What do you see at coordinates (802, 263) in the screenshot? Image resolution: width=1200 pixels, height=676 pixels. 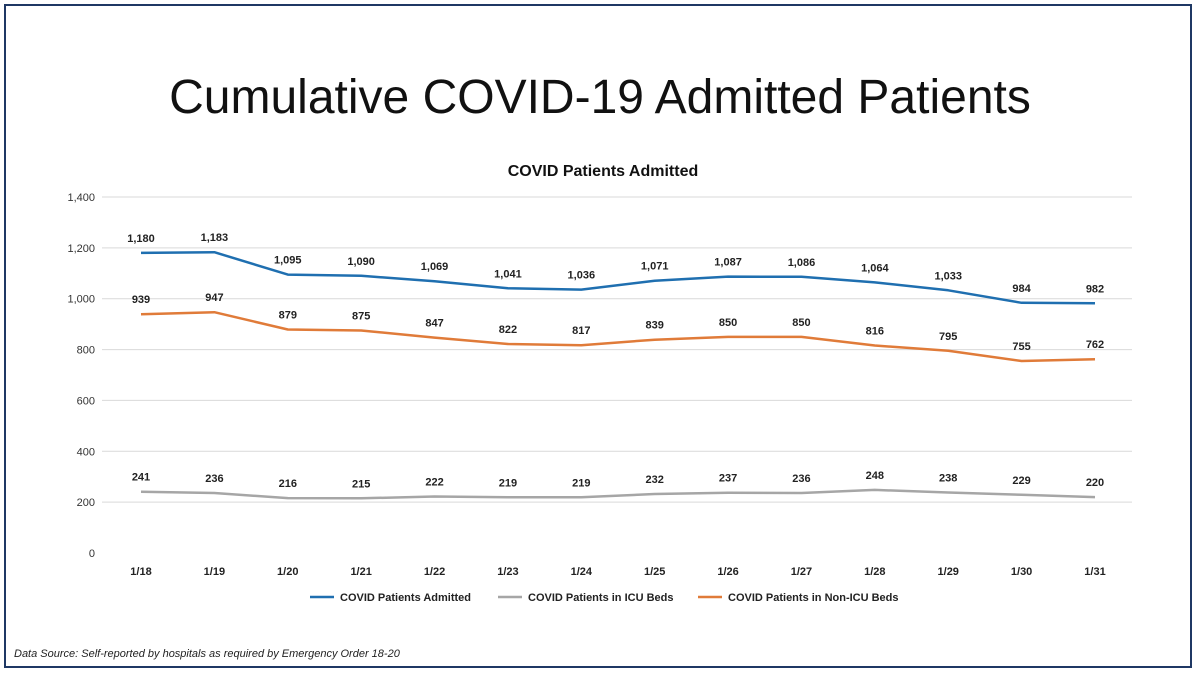 I see `data-label: 1,086` at bounding box center [802, 263].